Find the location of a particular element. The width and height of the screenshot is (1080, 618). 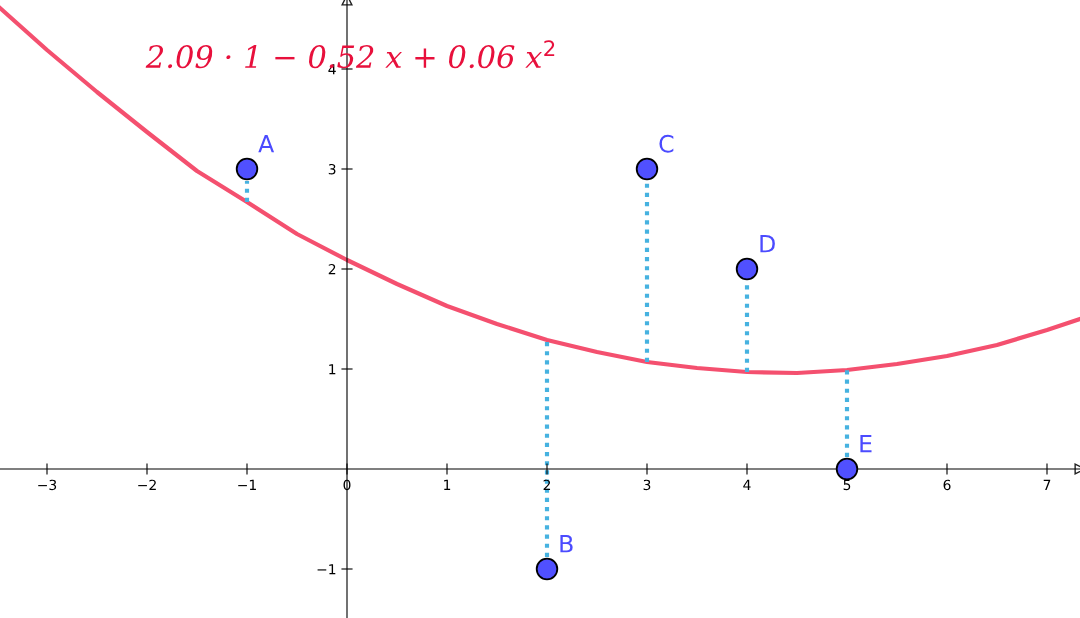

x-tick-label: −2 is located at coordinates (147, 484).